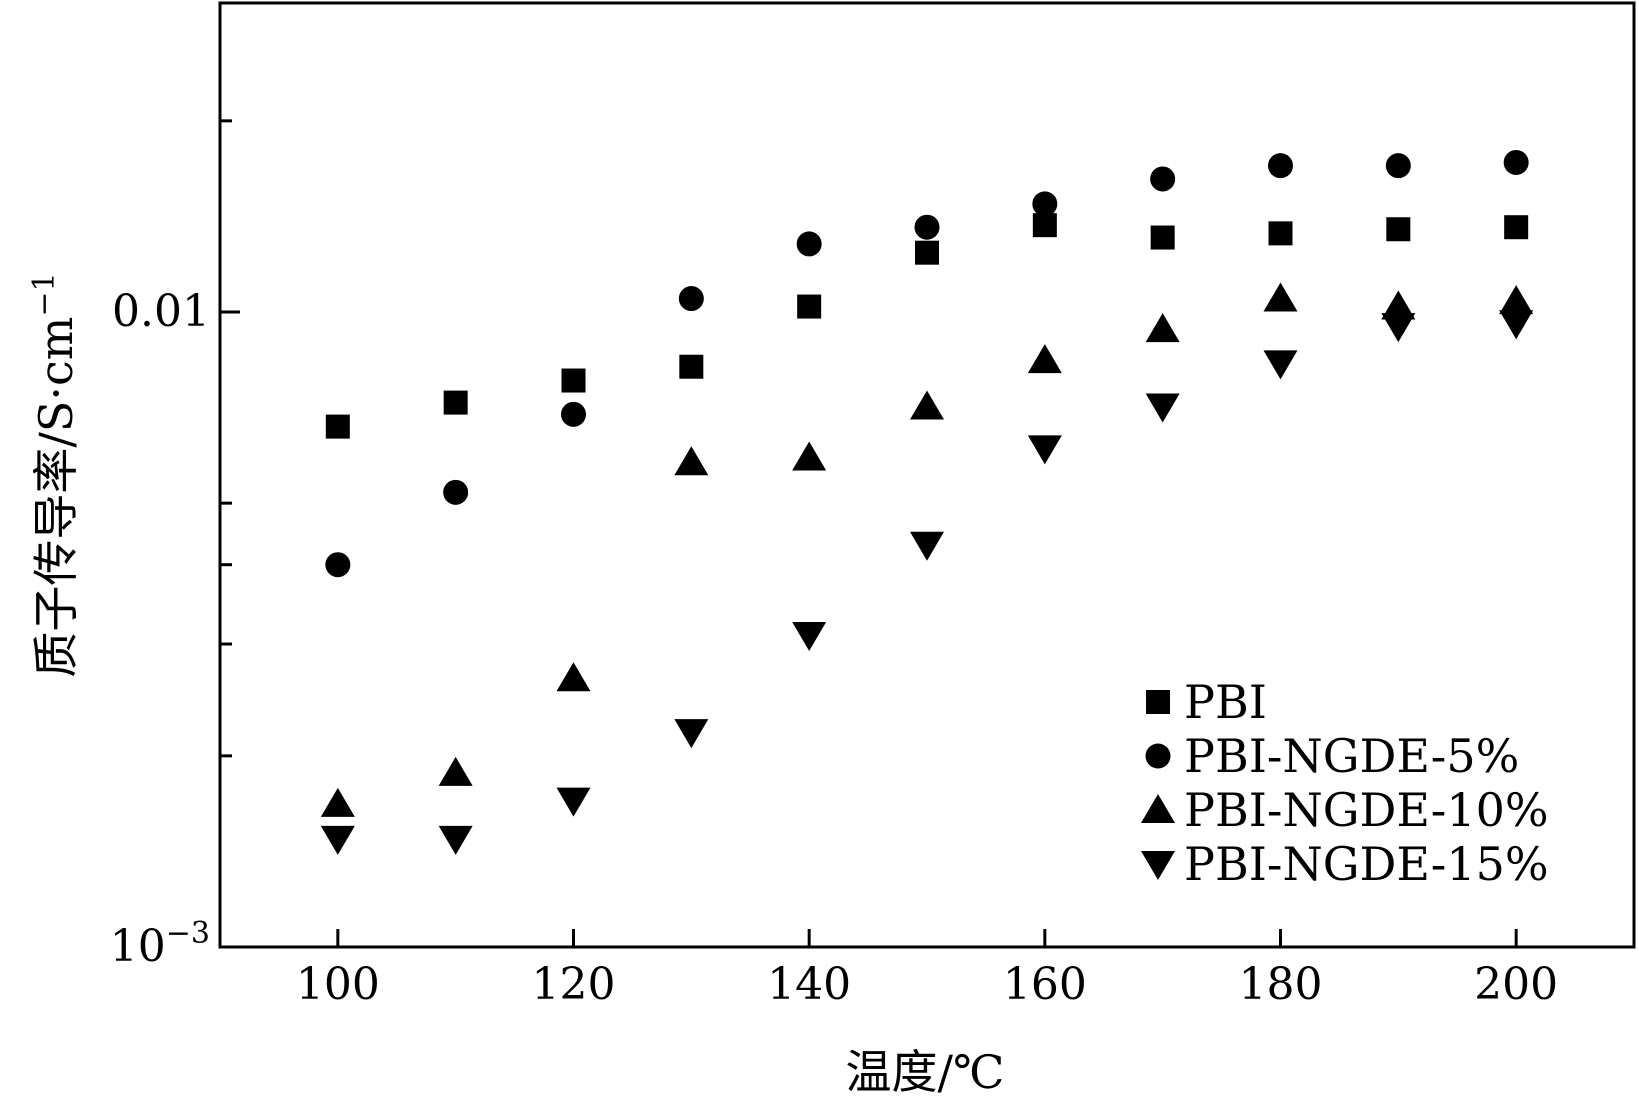 The image size is (1639, 1108). I want to click on y-tick-label-0: 0.01, so click(161, 311).